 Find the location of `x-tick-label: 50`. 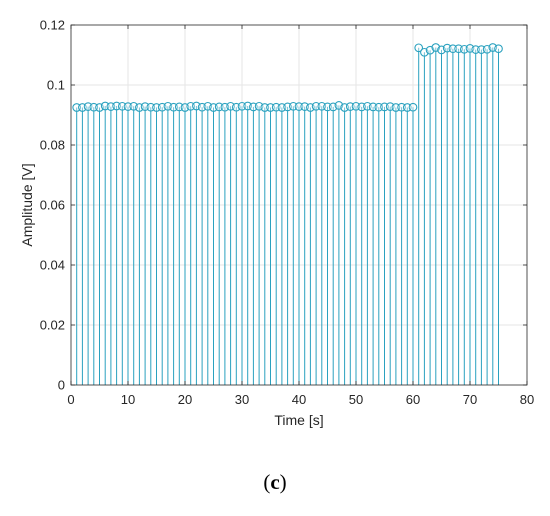

x-tick-label: 50 is located at coordinates (356, 399).